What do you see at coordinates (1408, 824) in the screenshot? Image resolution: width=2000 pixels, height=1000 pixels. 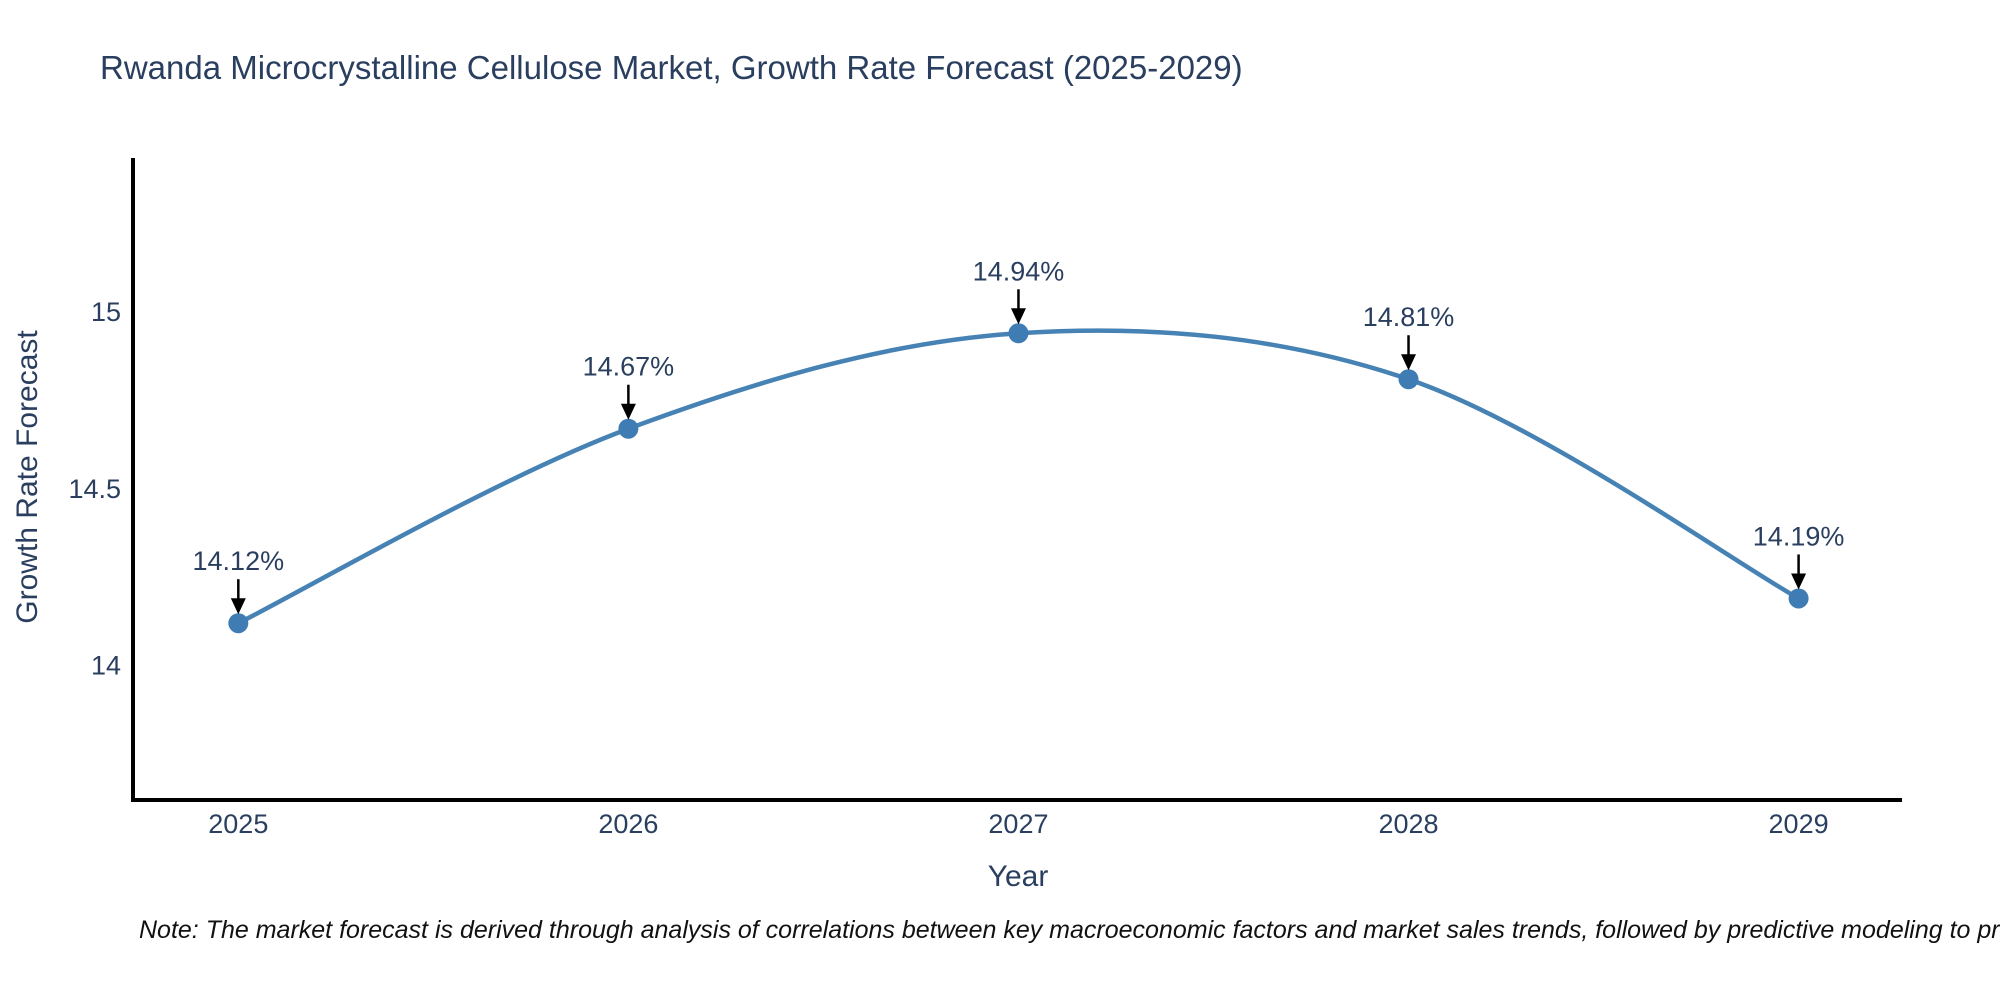 I see `x-tick-label: 2028` at bounding box center [1408, 824].